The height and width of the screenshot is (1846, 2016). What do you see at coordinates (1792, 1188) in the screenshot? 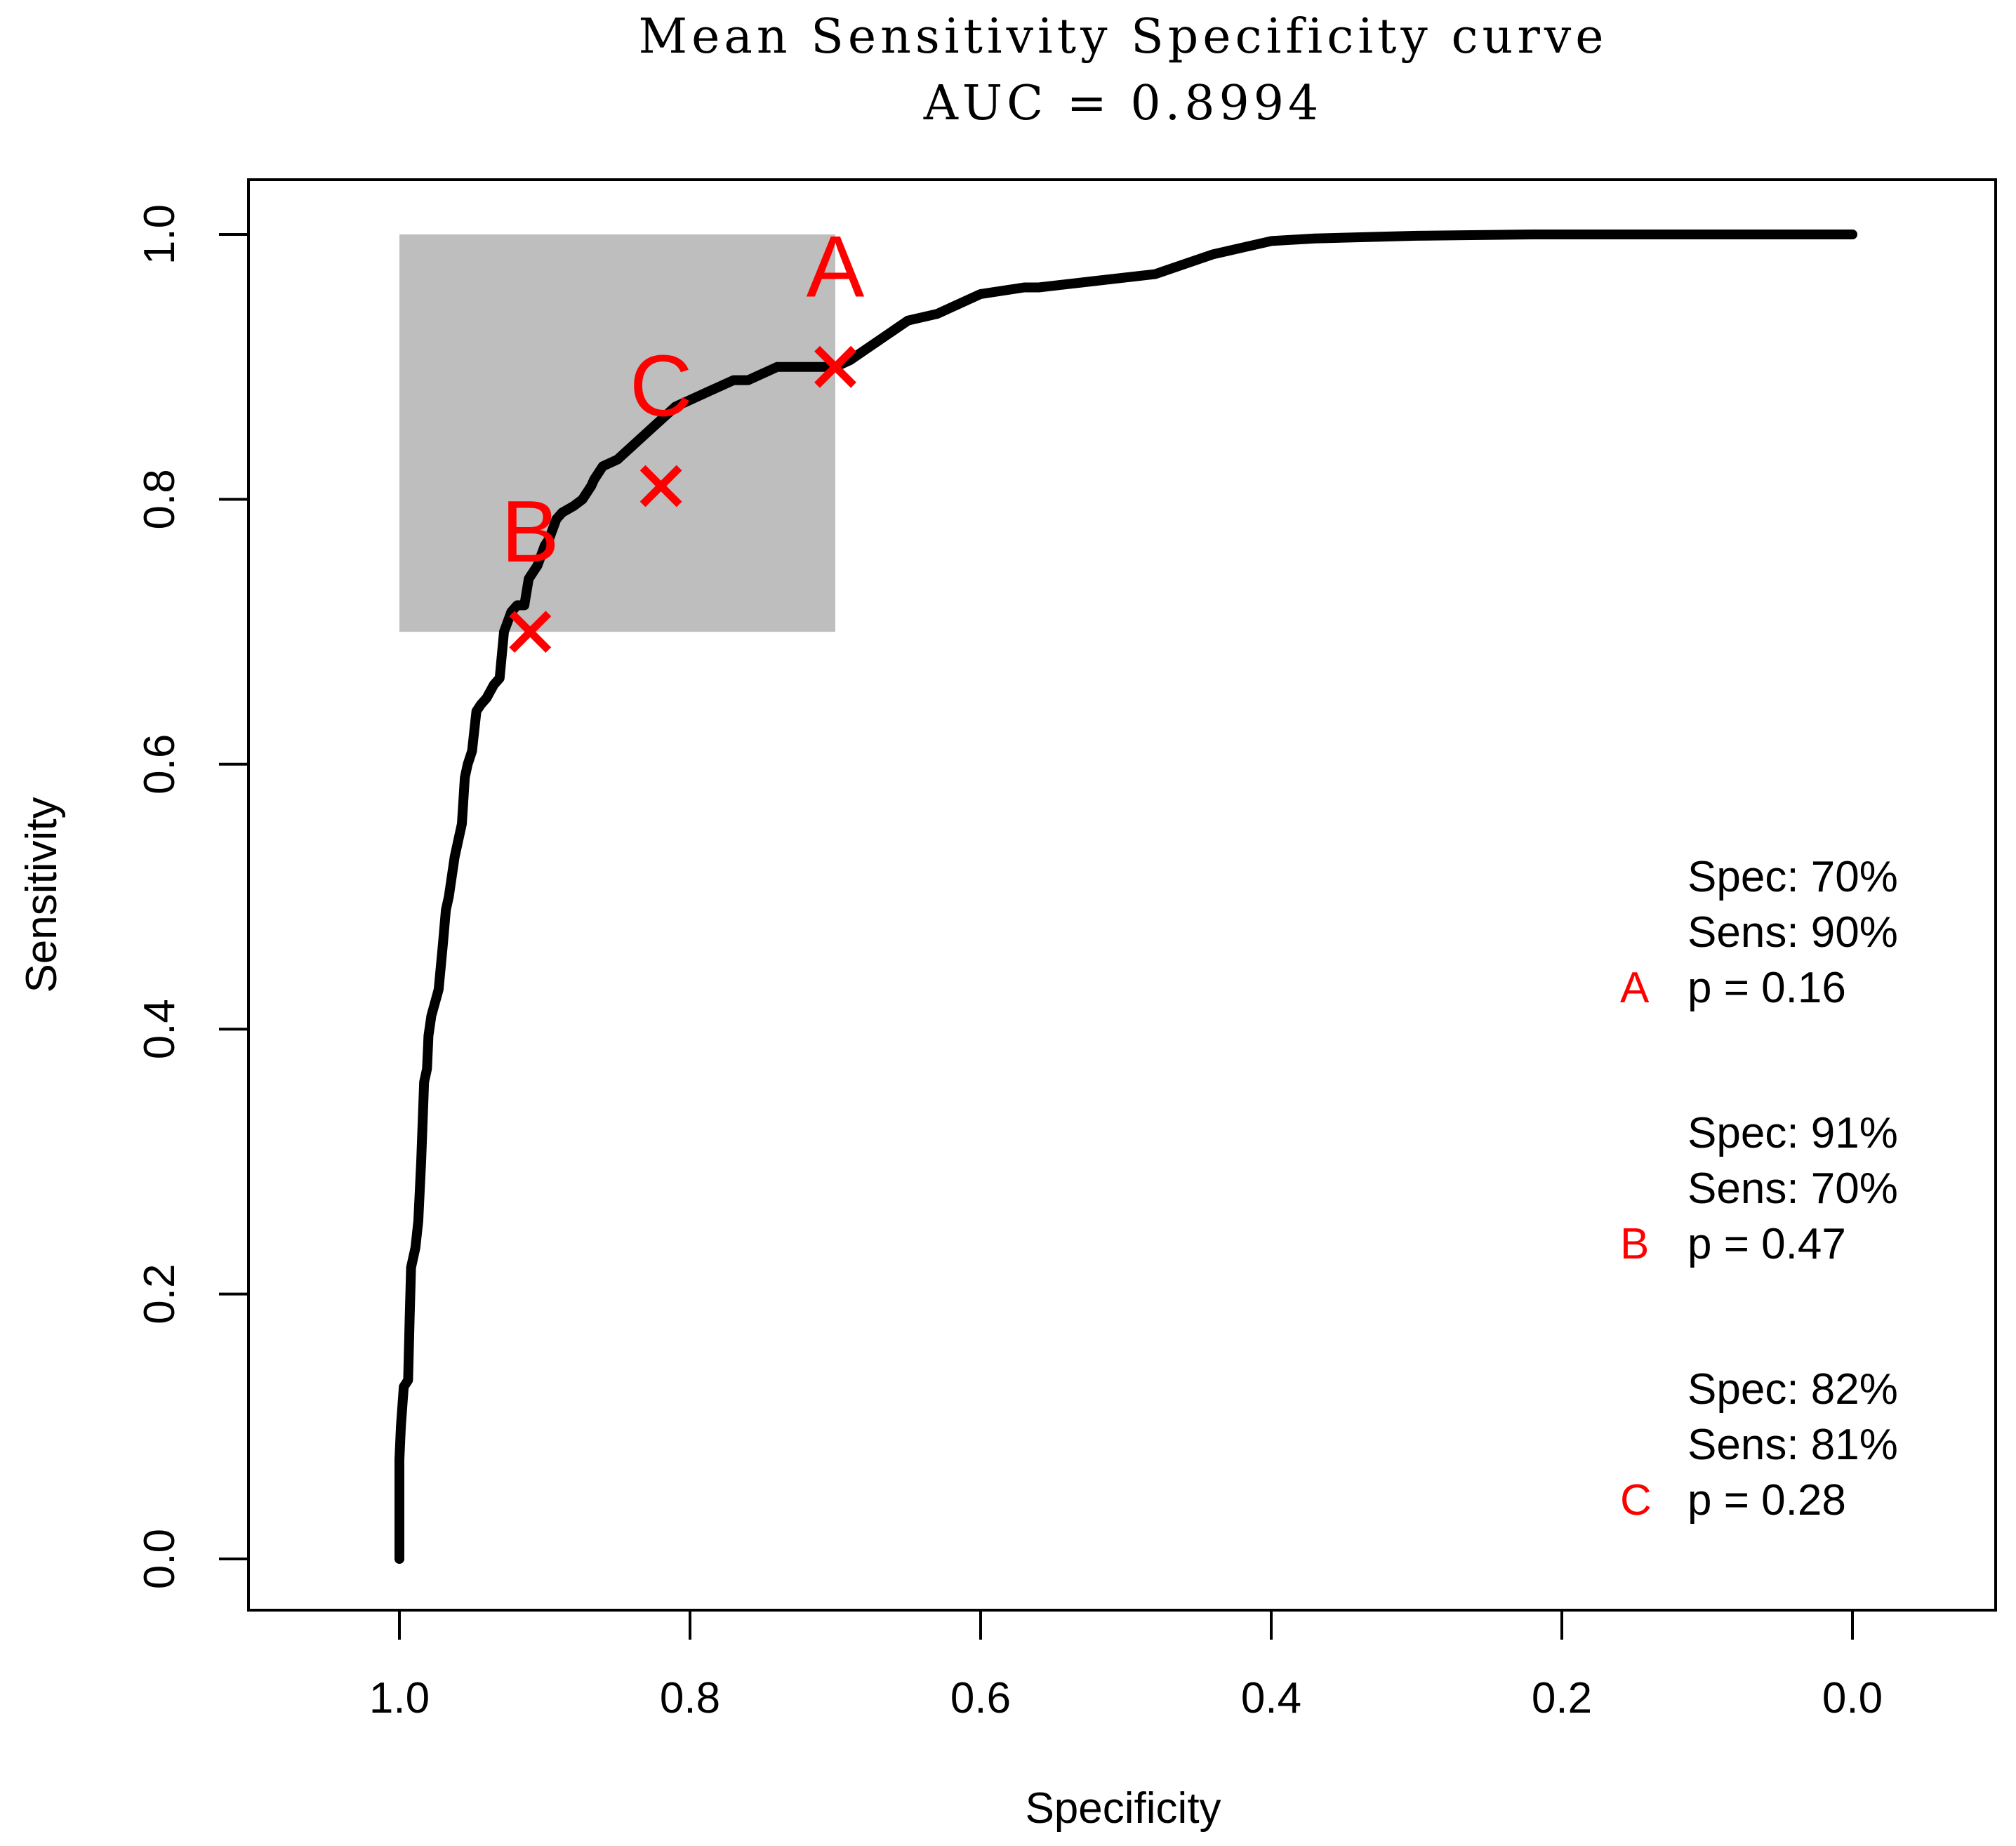
I see `annotation-sens: Sens: 70%` at bounding box center [1792, 1188].